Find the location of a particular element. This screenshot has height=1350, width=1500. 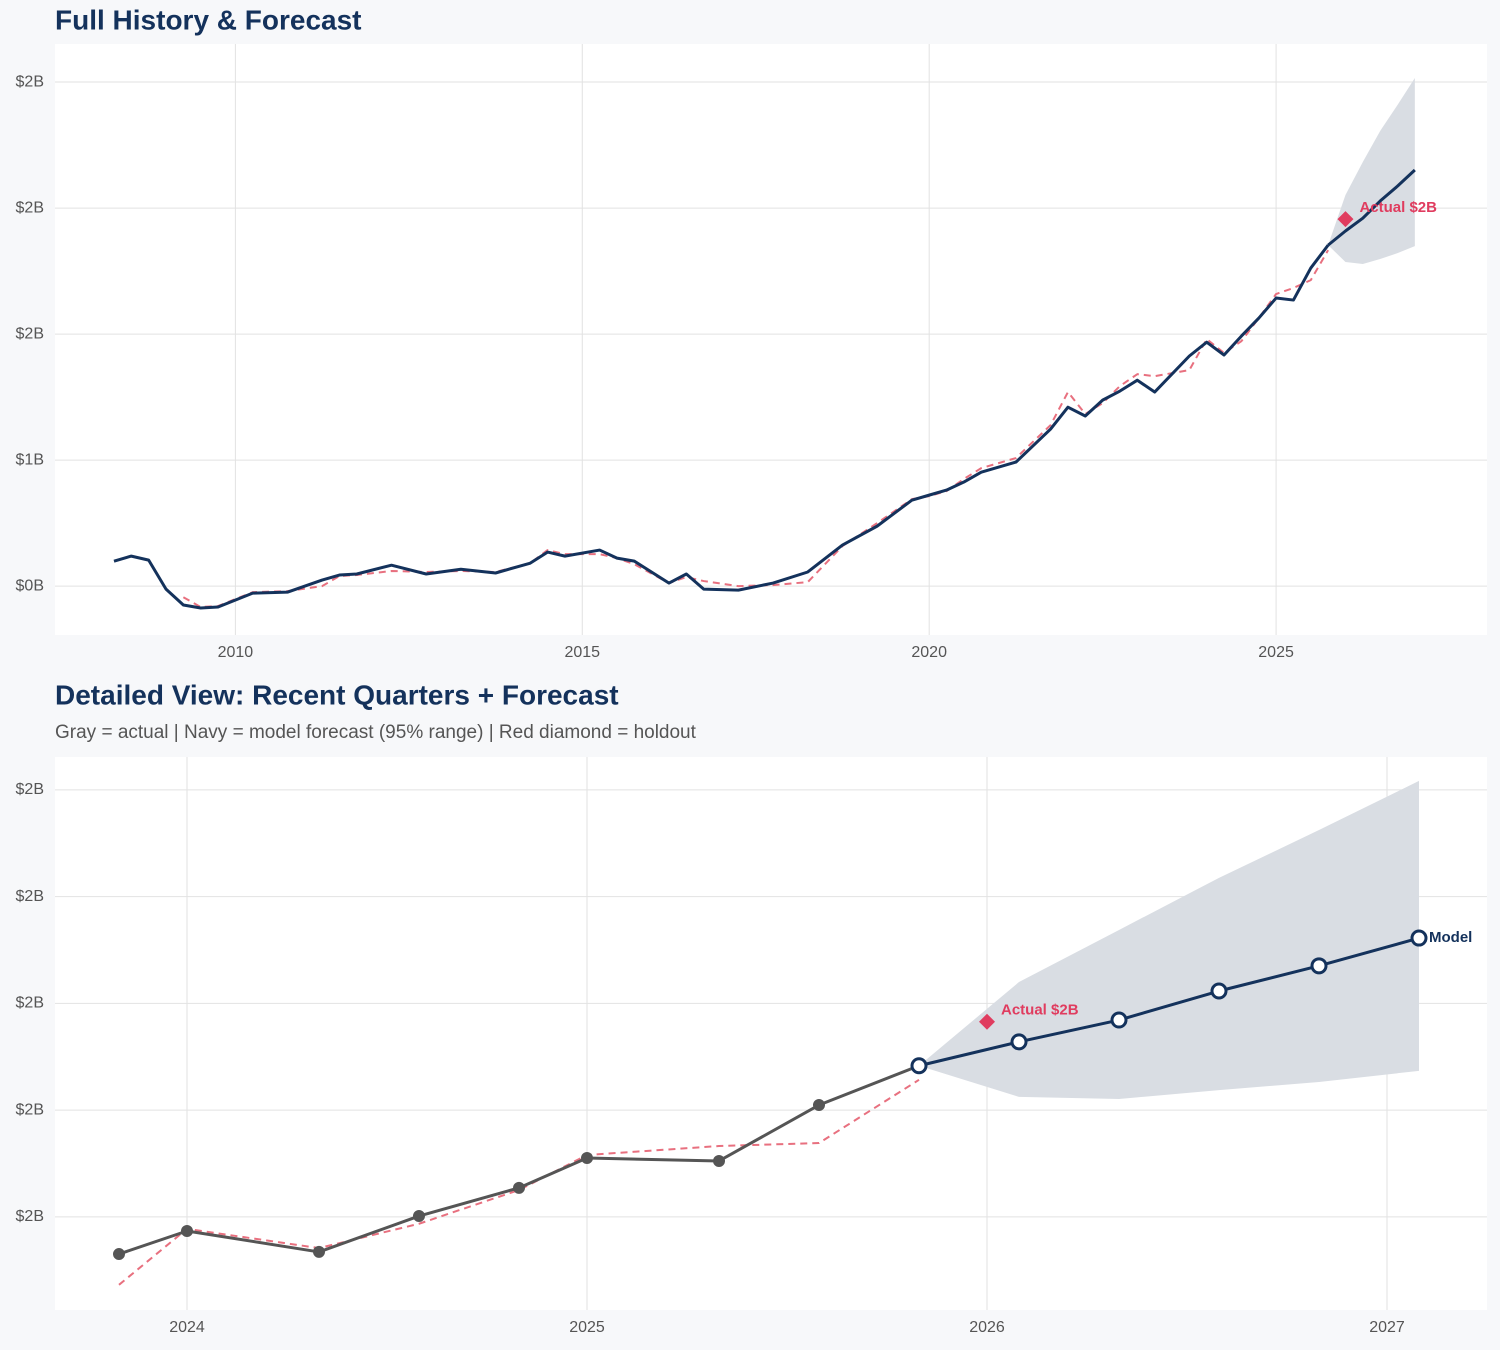

x-tick-label: 2020 is located at coordinates (929, 652).